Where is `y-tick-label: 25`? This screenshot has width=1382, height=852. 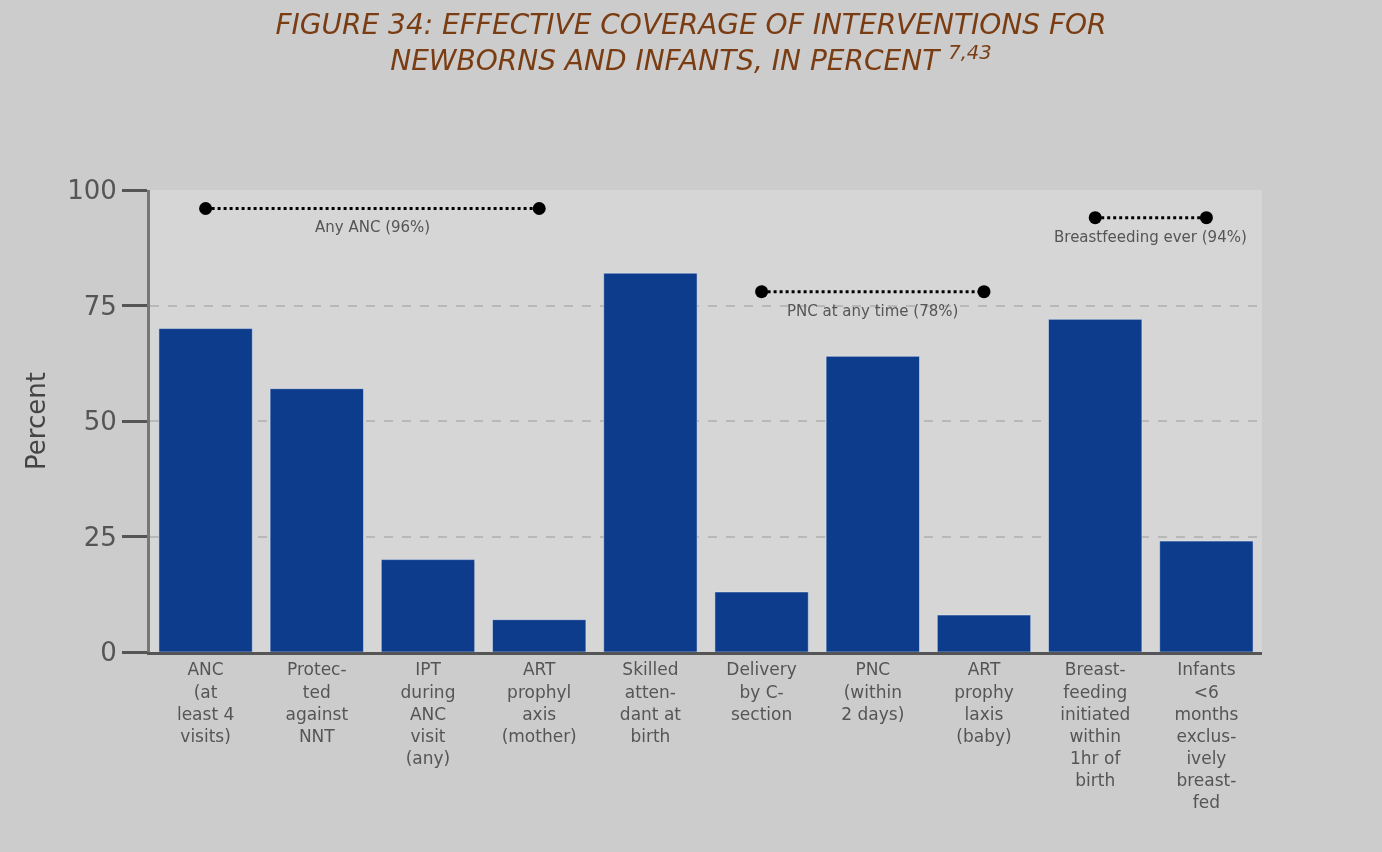 y-tick-label: 25 is located at coordinates (100, 536).